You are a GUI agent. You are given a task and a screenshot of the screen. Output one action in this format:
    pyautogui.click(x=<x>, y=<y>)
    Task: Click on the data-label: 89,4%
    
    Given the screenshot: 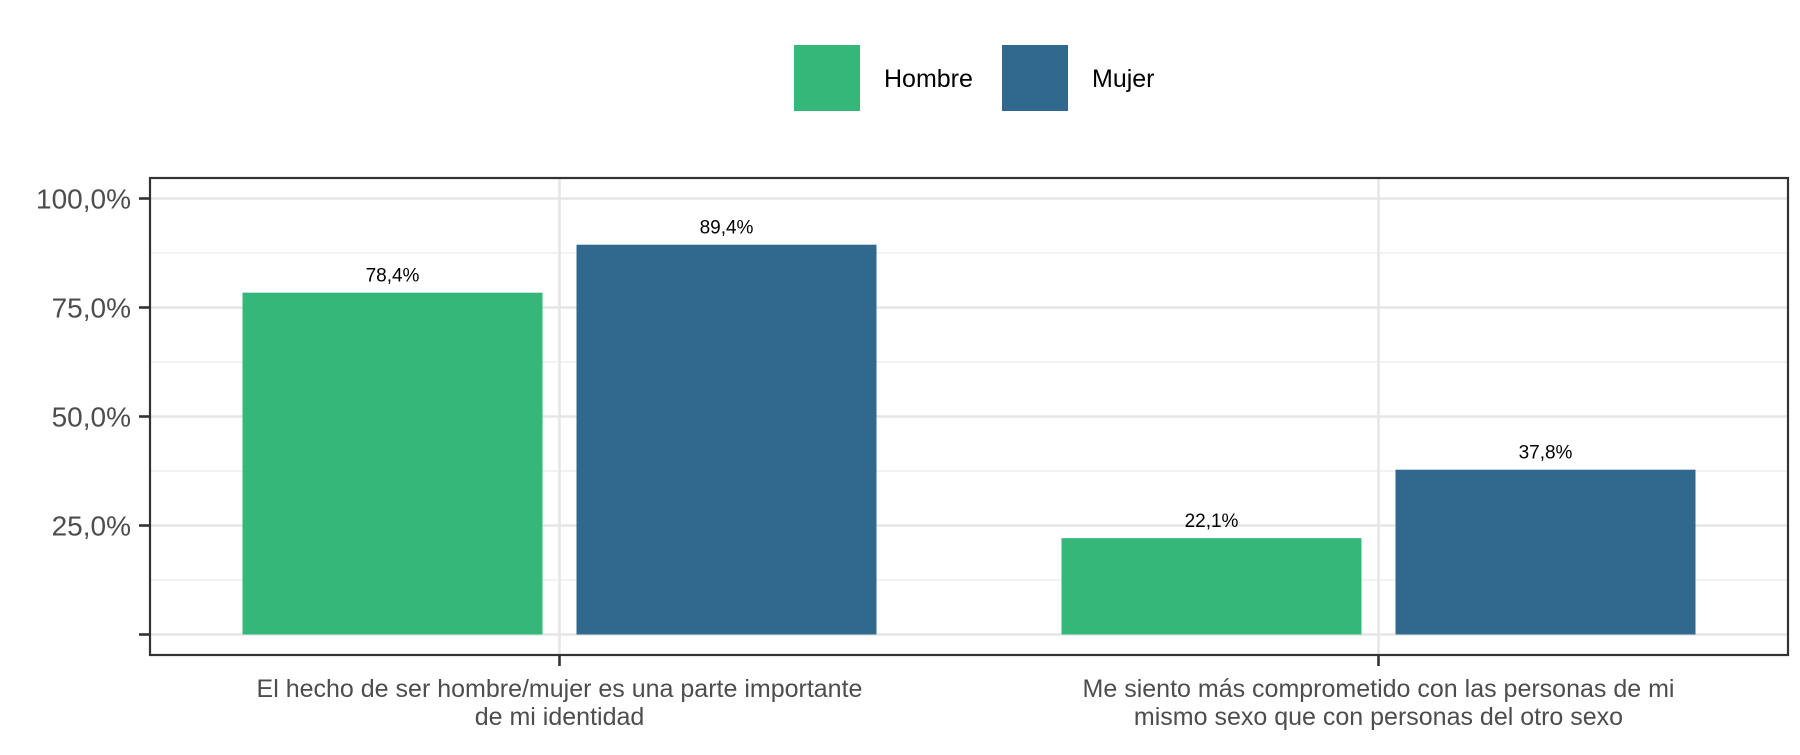 What is the action you would take?
    pyautogui.click(x=727, y=228)
    